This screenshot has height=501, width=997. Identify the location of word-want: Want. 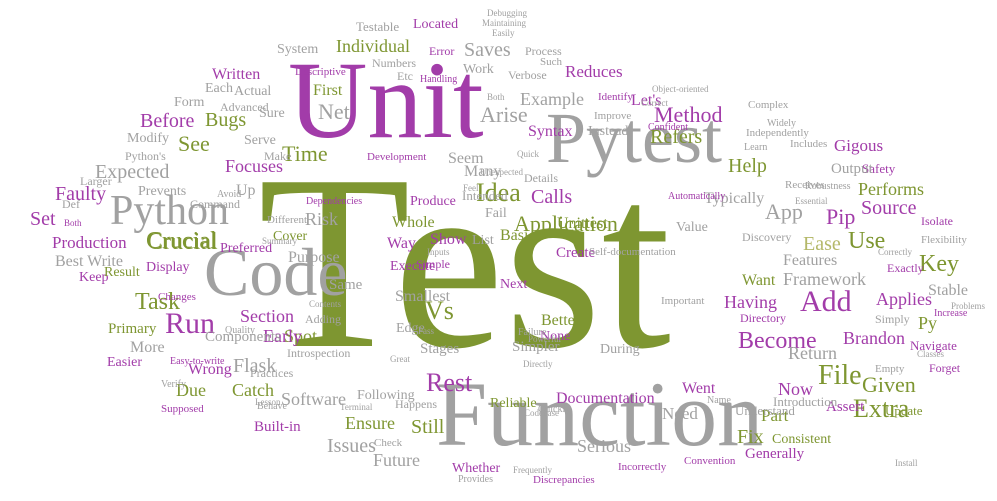
(759, 280).